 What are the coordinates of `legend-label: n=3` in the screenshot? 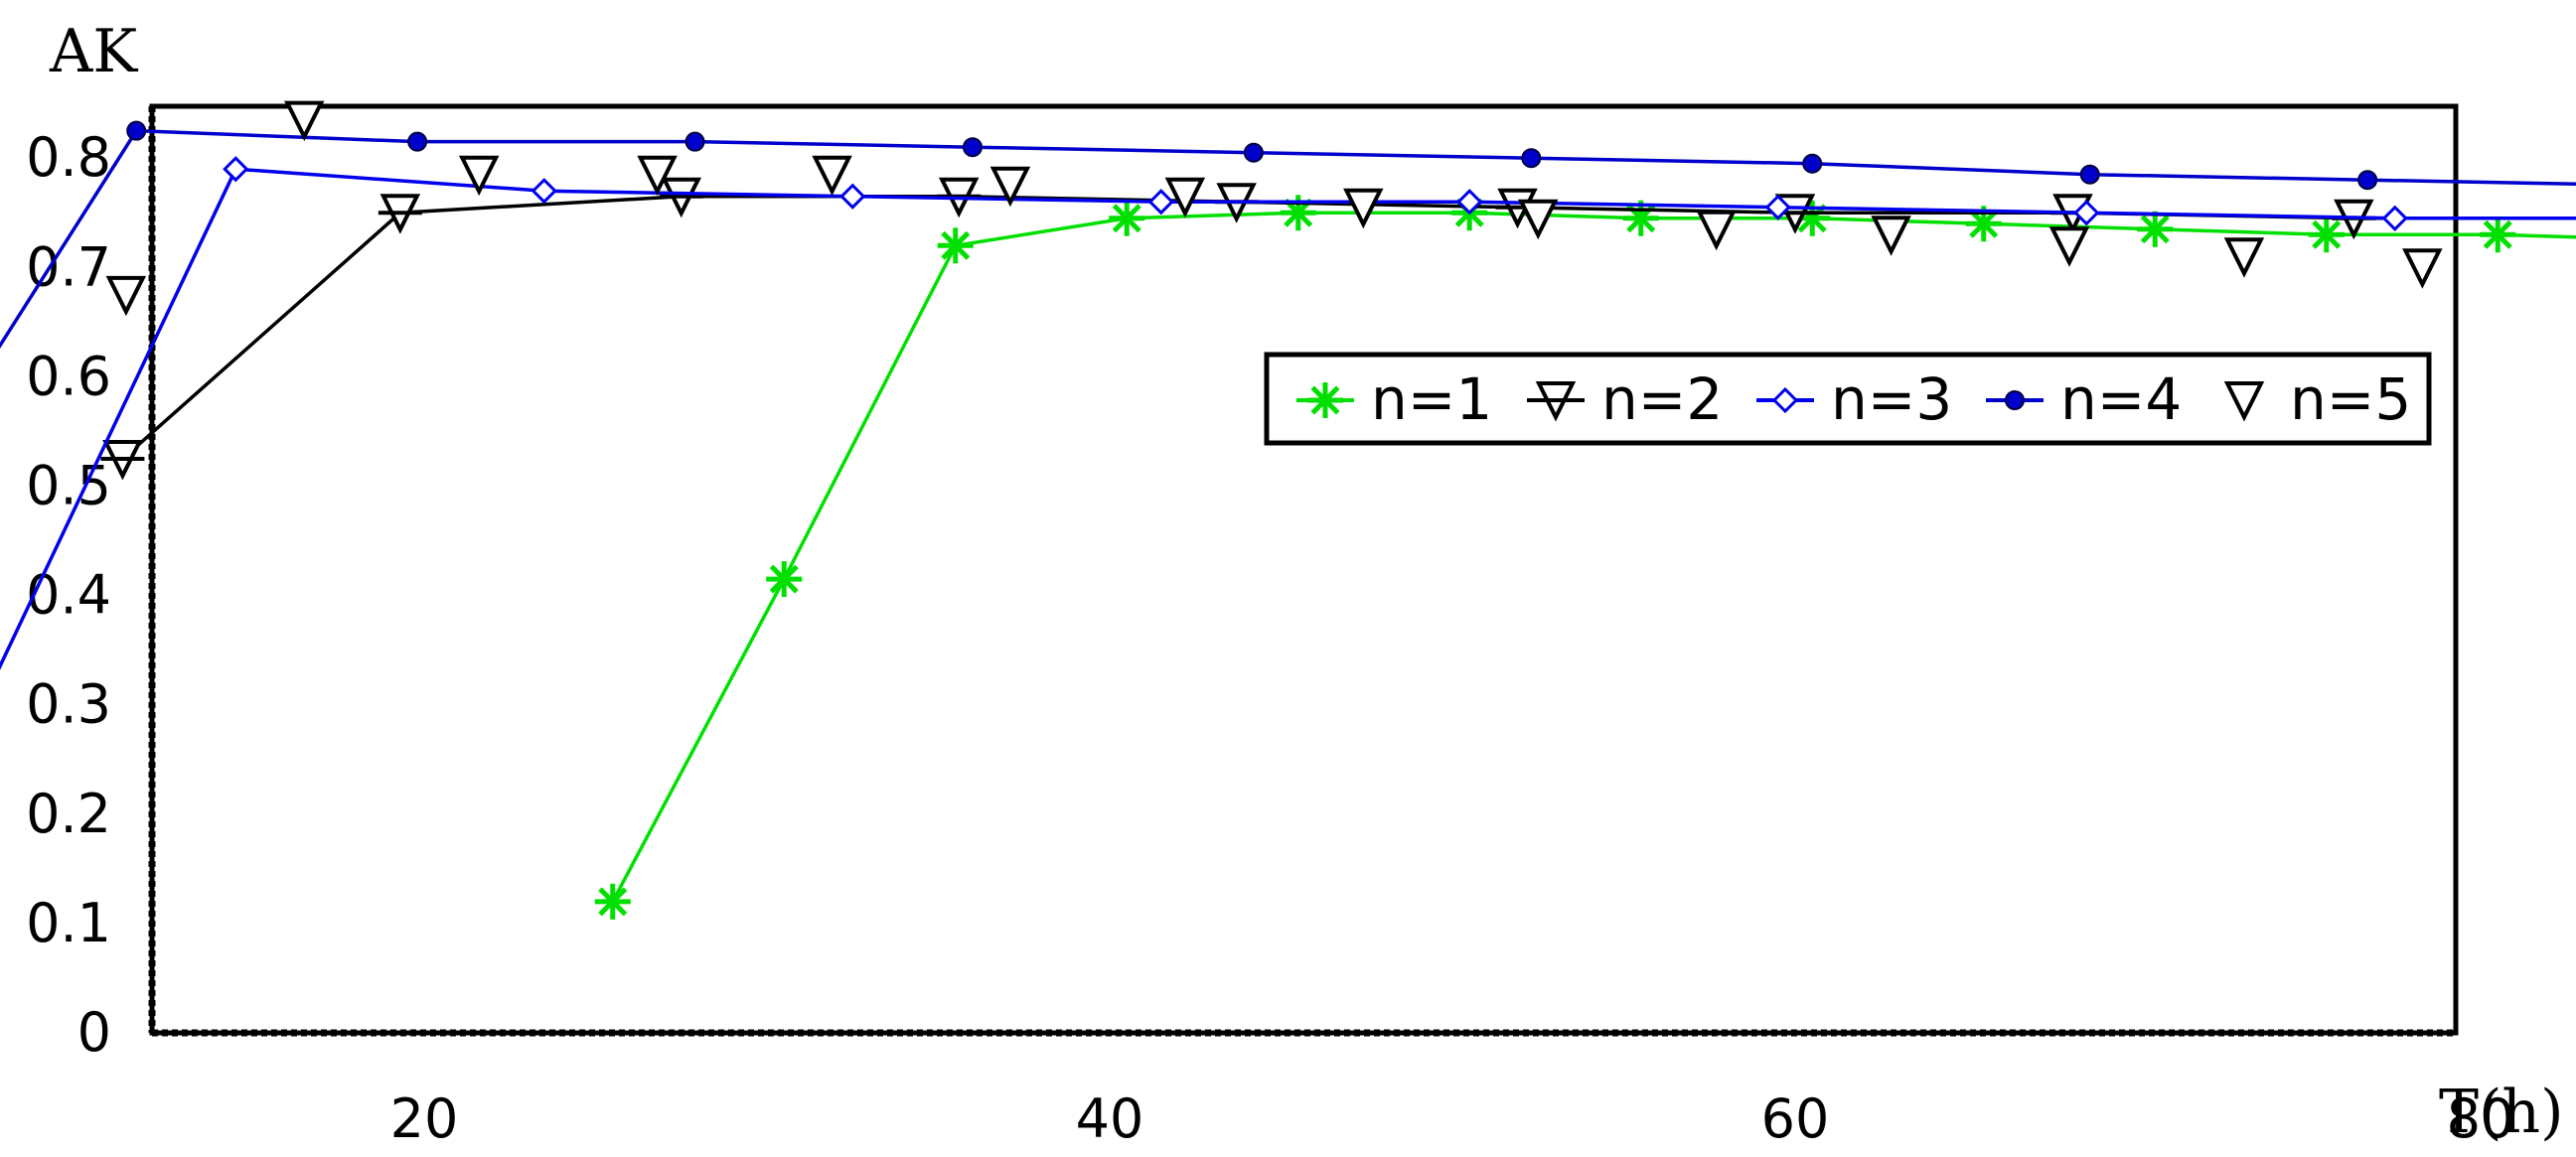 It's located at (1891, 399).